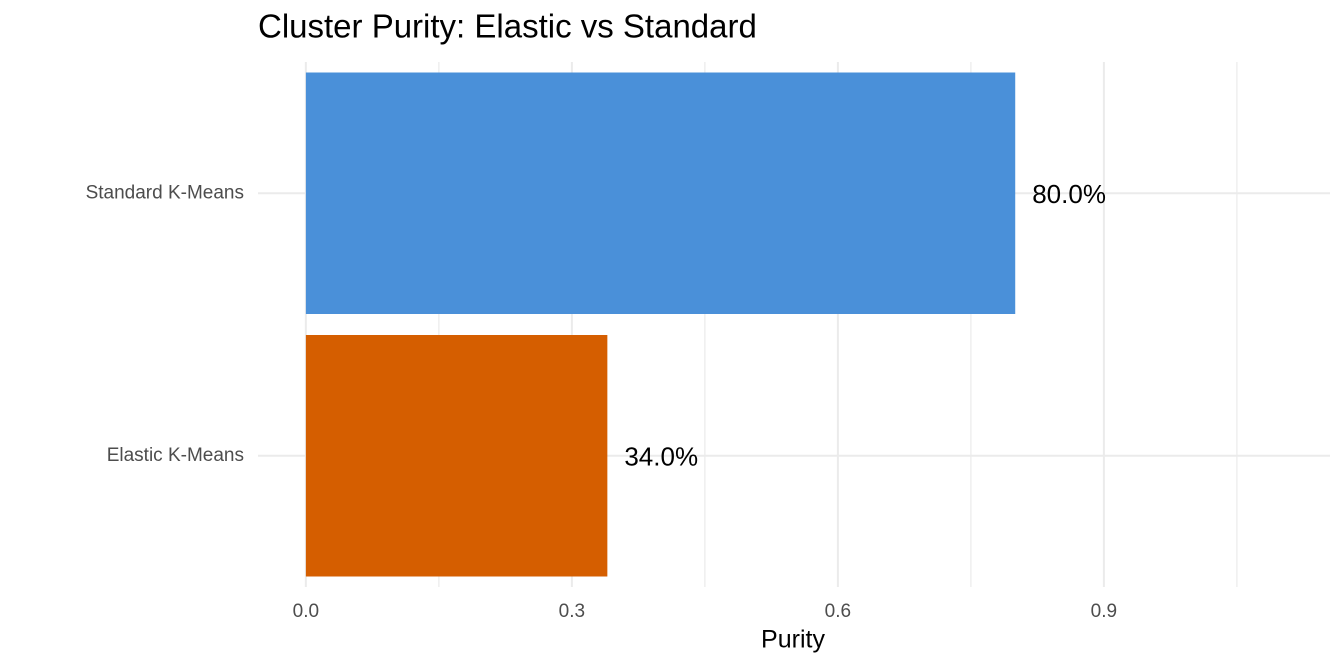 The image size is (1344, 672). I want to click on y-tick-label: Elastic K-Means, so click(175, 455).